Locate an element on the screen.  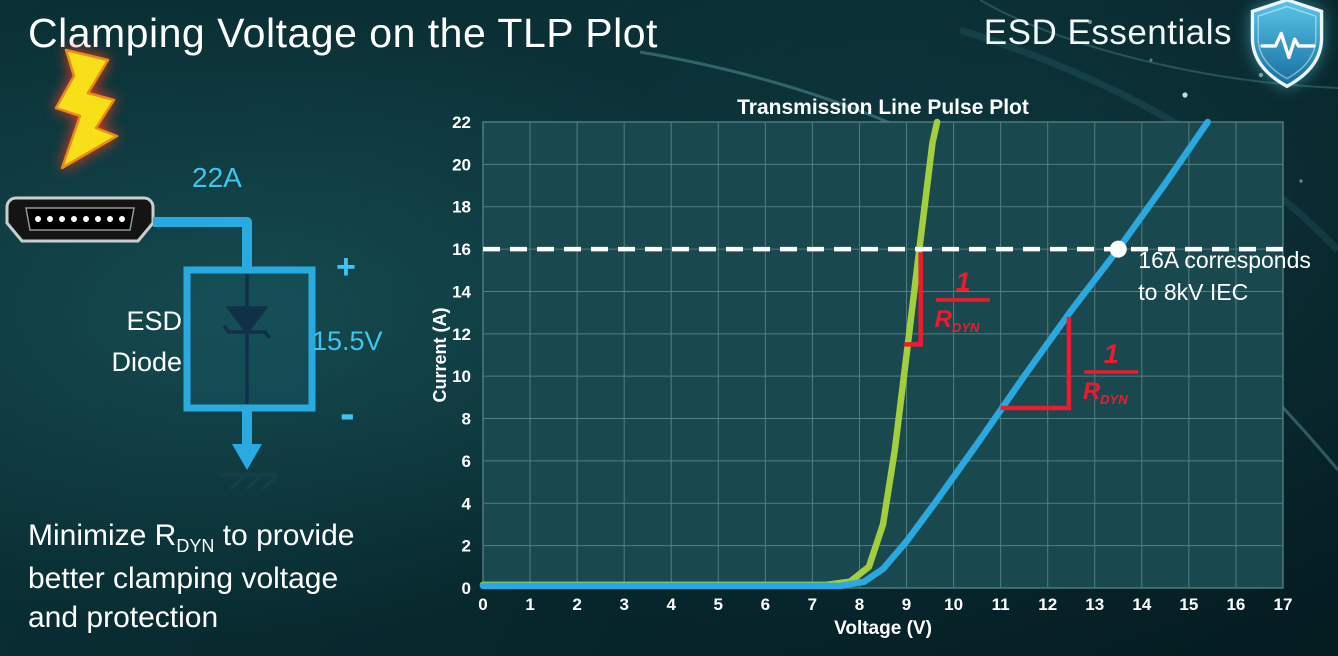
wire is located at coordinates (202, 244).